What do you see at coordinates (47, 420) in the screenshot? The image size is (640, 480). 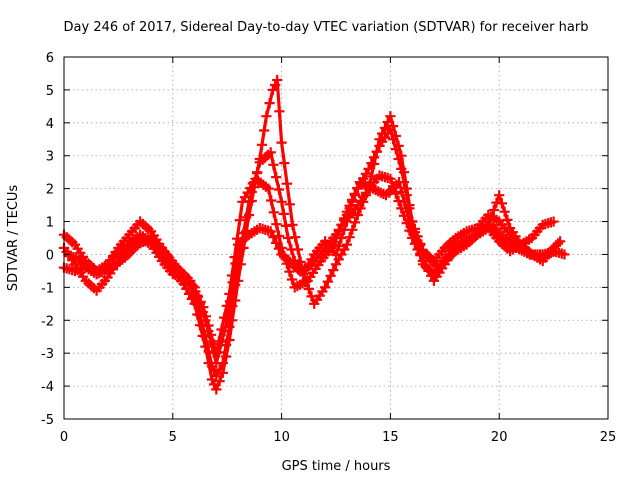 I see `y-tick-label: -5` at bounding box center [47, 420].